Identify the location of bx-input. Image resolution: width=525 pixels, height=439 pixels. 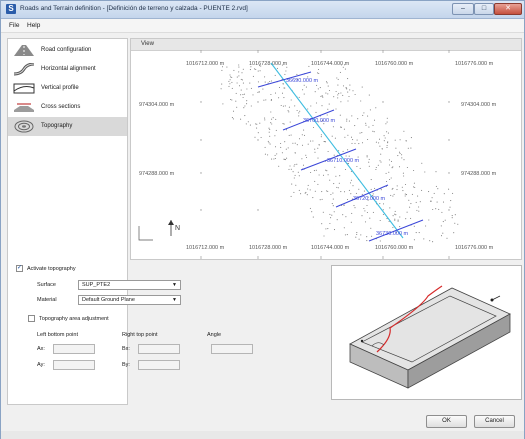
(159, 349).